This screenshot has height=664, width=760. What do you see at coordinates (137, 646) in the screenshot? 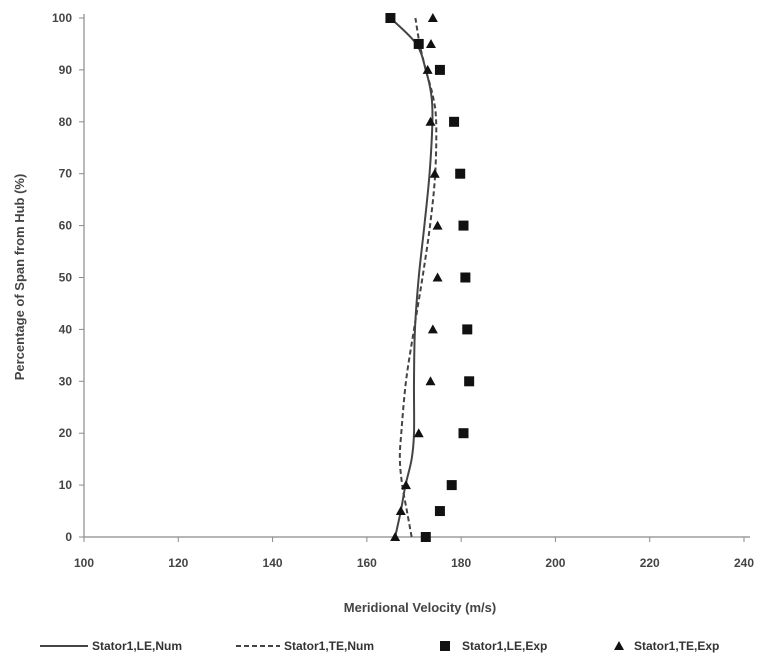
I see `legend-label: Stator1,LE,Num` at bounding box center [137, 646].